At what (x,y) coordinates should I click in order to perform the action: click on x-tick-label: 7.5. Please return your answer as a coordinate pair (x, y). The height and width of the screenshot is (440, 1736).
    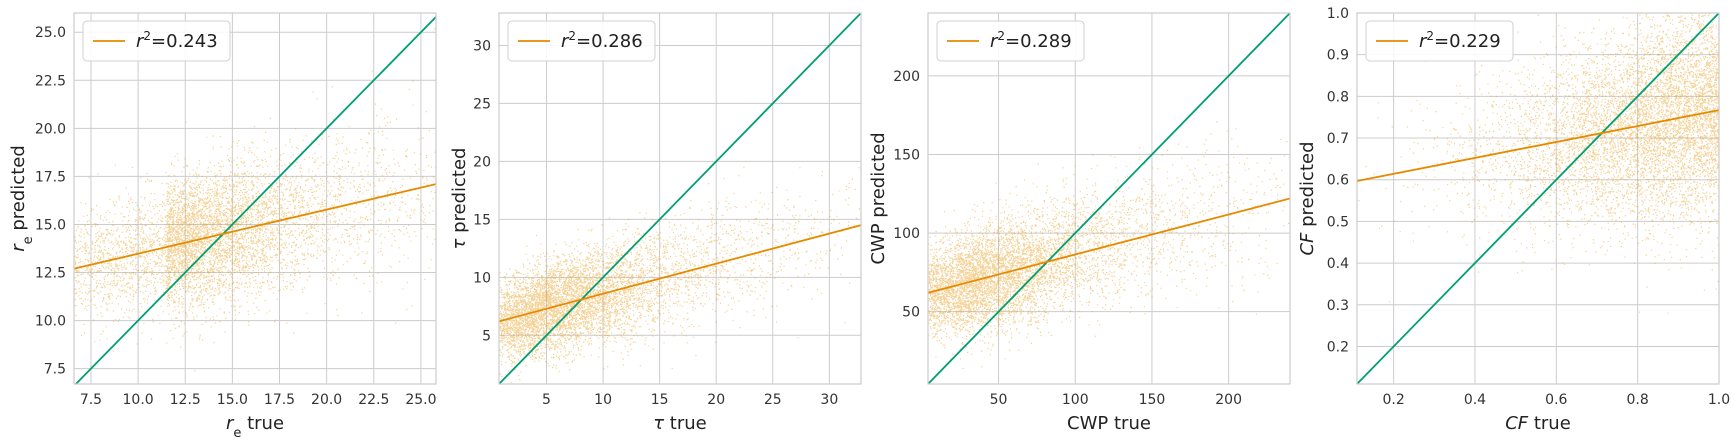
    Looking at the image, I should click on (91, 400).